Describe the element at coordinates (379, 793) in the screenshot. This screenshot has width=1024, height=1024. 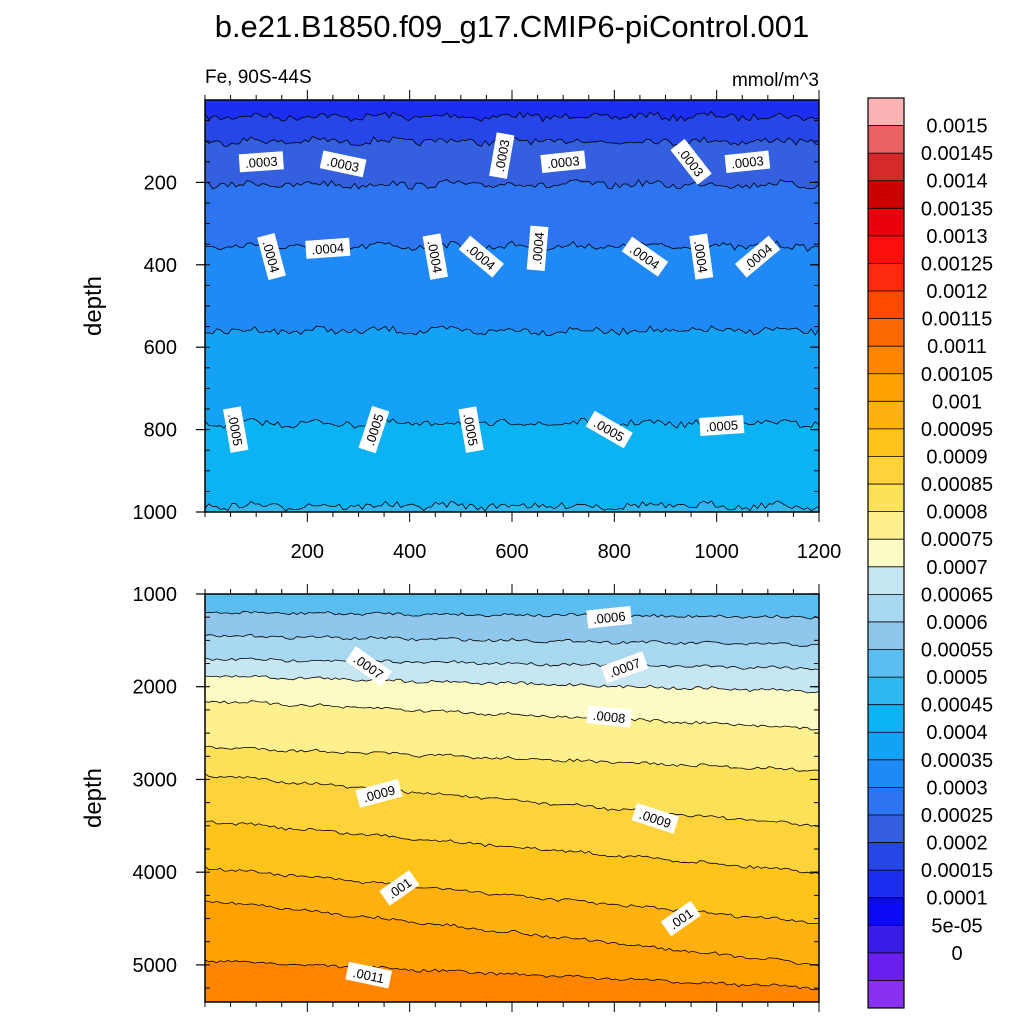
I see `contour-label: .0009` at that location.